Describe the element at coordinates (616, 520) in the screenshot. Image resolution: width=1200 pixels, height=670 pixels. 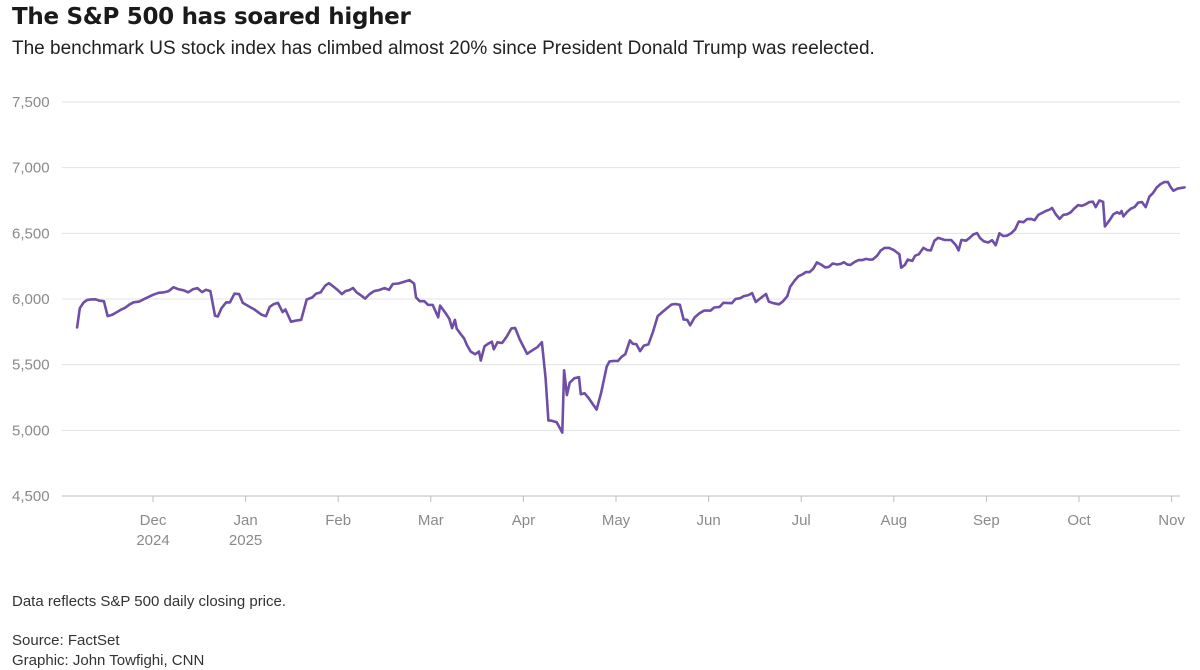
I see `x-tick-label: May` at that location.